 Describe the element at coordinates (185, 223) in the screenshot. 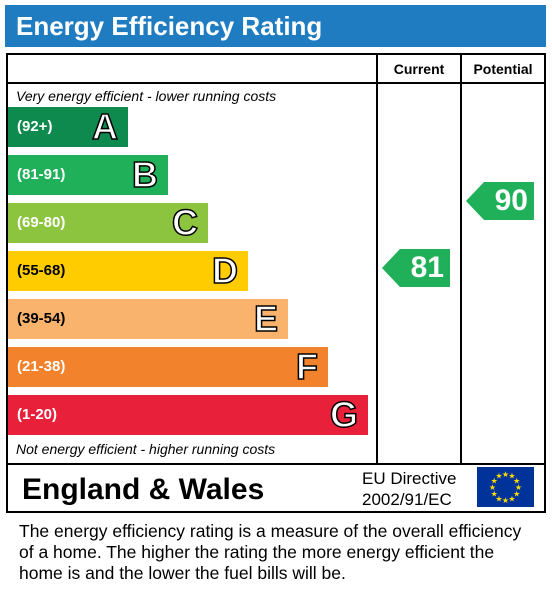

I see `band-letter: C` at that location.